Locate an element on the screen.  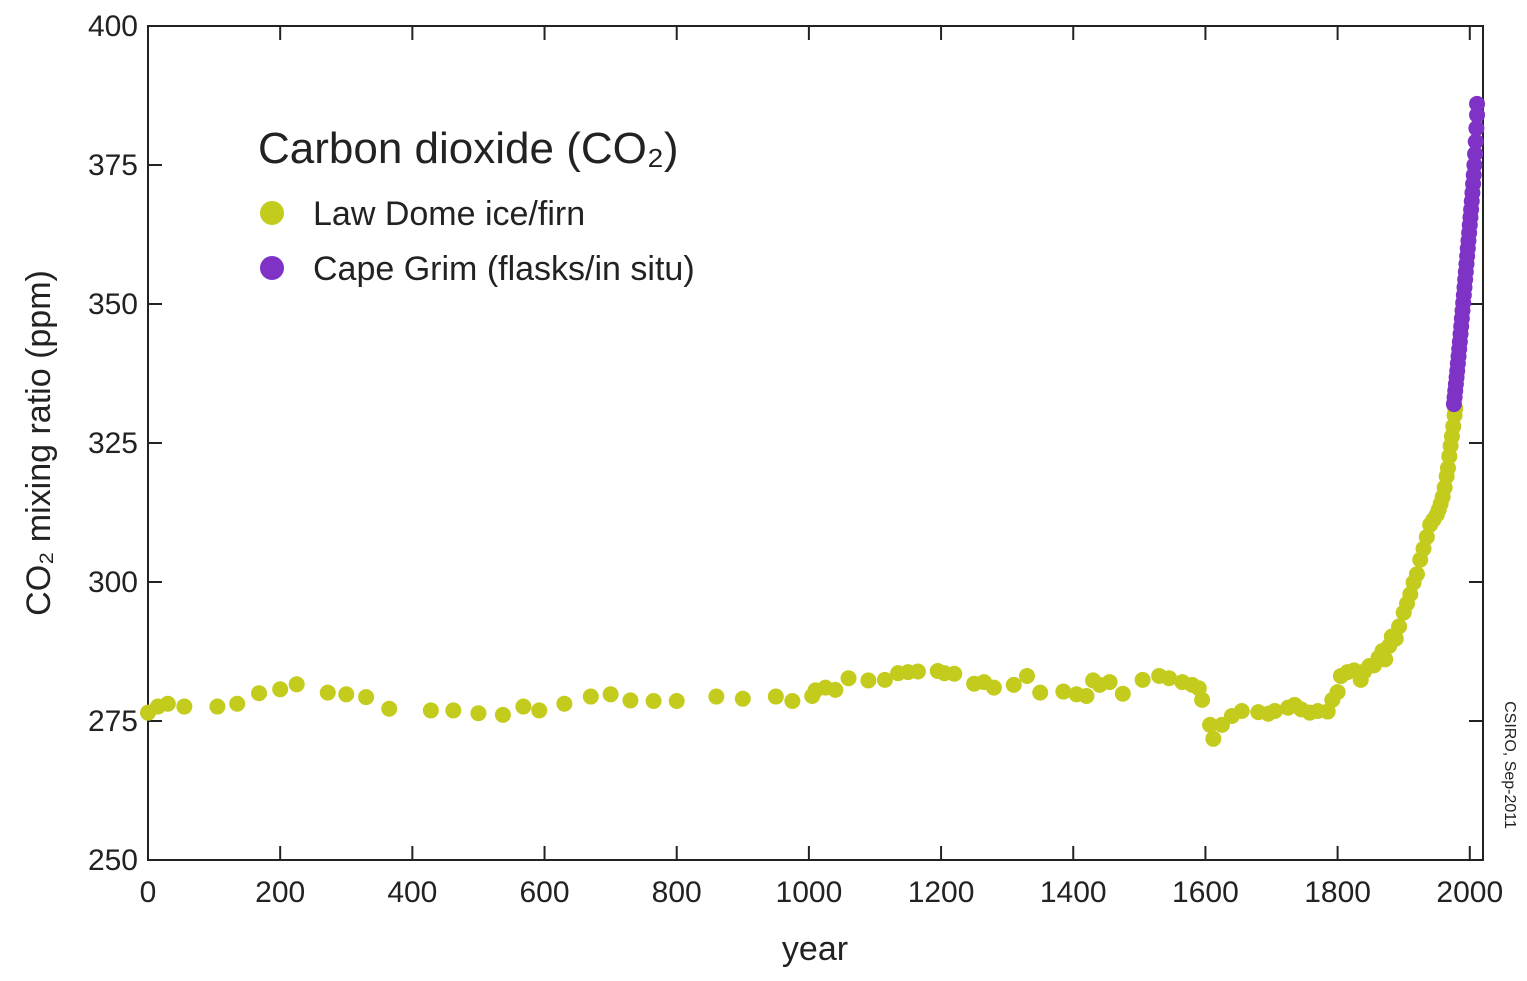
x-tick-label: 1600 is located at coordinates (1205, 892).